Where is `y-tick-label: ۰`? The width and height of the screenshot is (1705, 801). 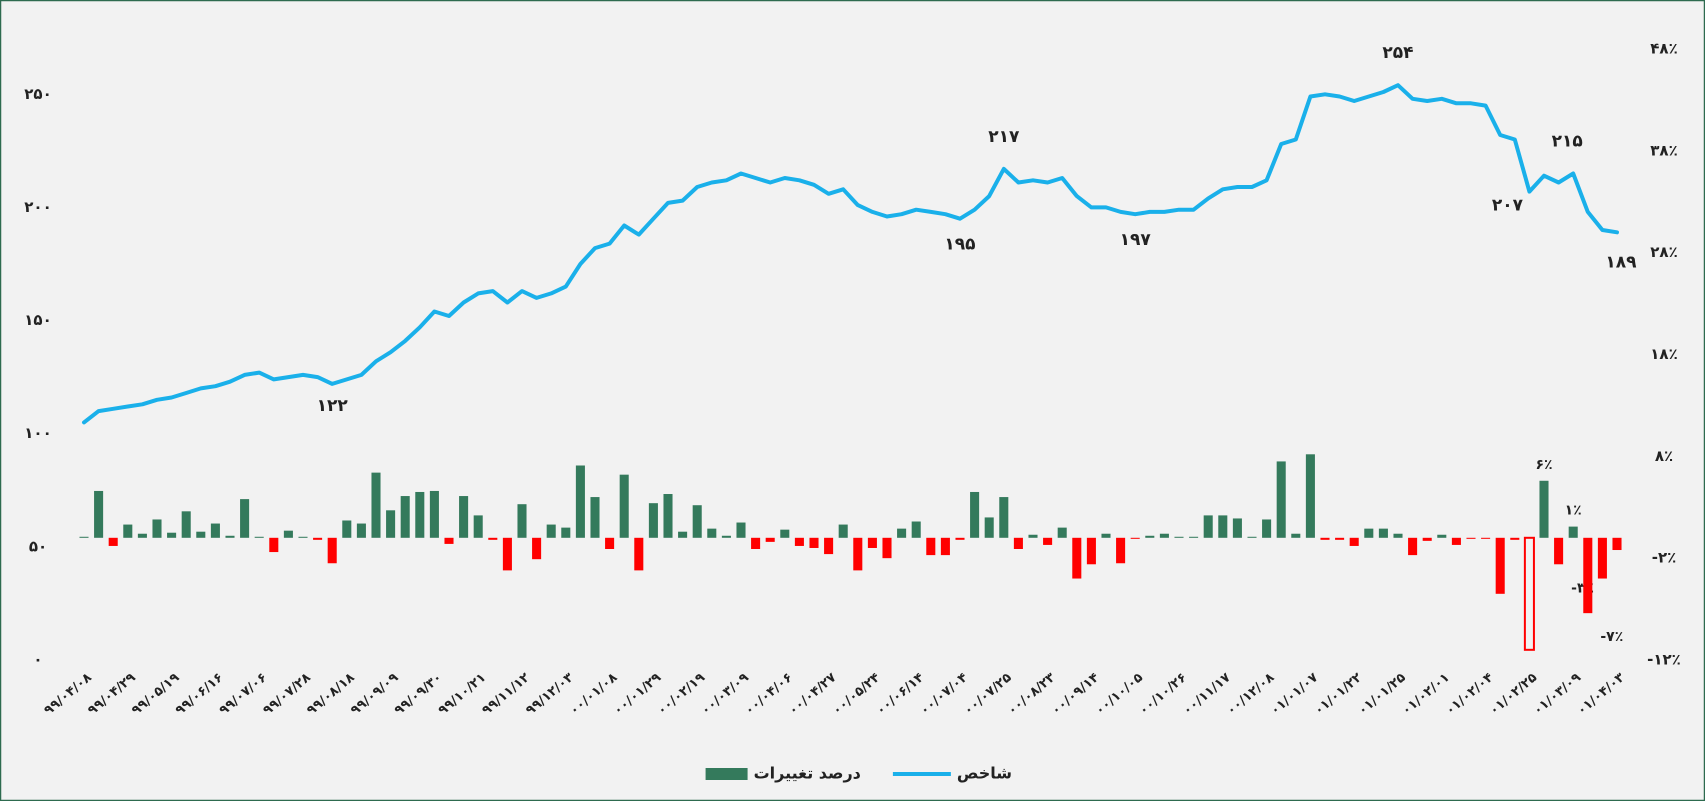
y-tick-label: ۰ is located at coordinates (37, 660).